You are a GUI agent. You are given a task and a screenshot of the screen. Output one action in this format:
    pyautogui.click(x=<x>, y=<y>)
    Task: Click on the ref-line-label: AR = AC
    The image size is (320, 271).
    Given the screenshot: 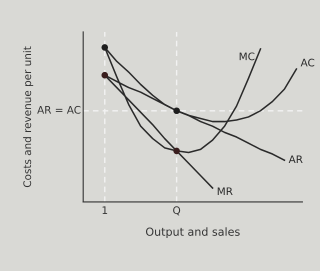 What is the action you would take?
    pyautogui.click(x=58, y=110)
    